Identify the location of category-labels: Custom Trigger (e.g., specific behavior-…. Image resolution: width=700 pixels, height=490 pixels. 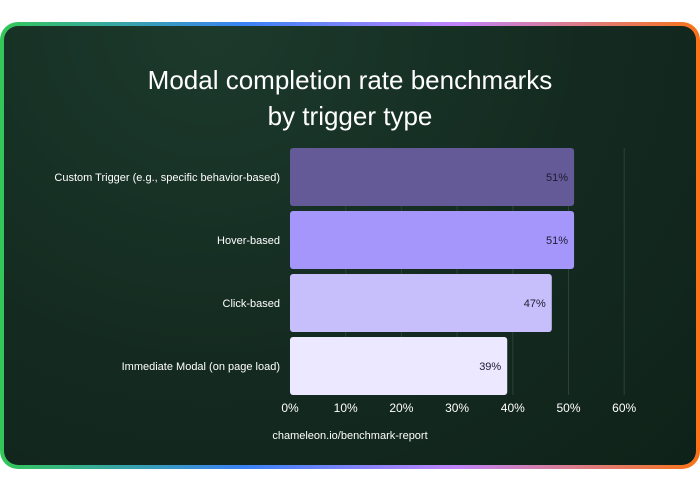
(167, 272).